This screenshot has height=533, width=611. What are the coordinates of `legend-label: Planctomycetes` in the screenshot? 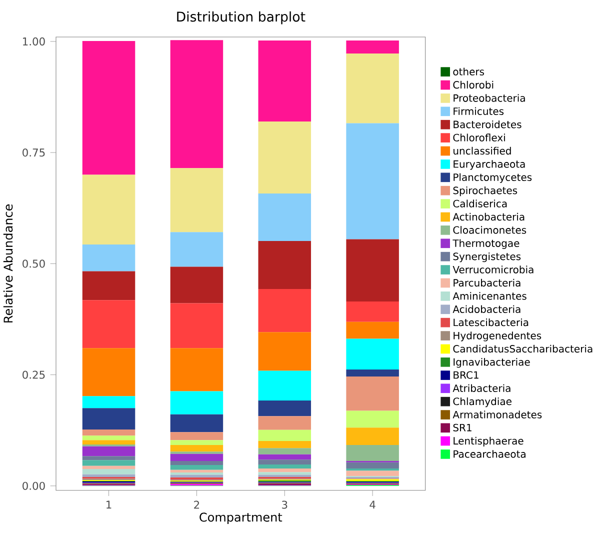 It's located at (493, 178).